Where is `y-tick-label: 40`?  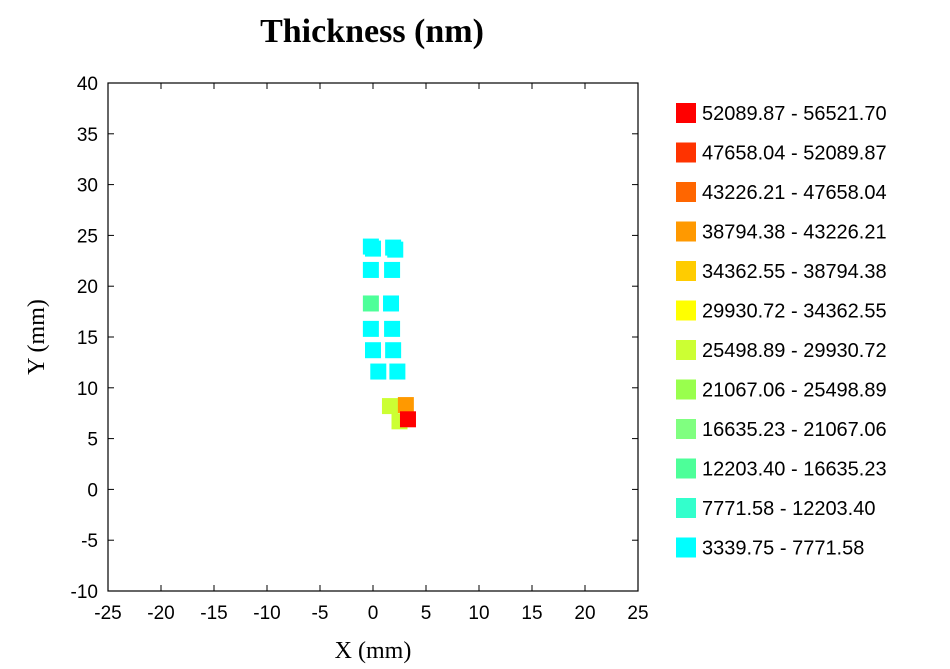
y-tick-label: 40 is located at coordinates (87, 84).